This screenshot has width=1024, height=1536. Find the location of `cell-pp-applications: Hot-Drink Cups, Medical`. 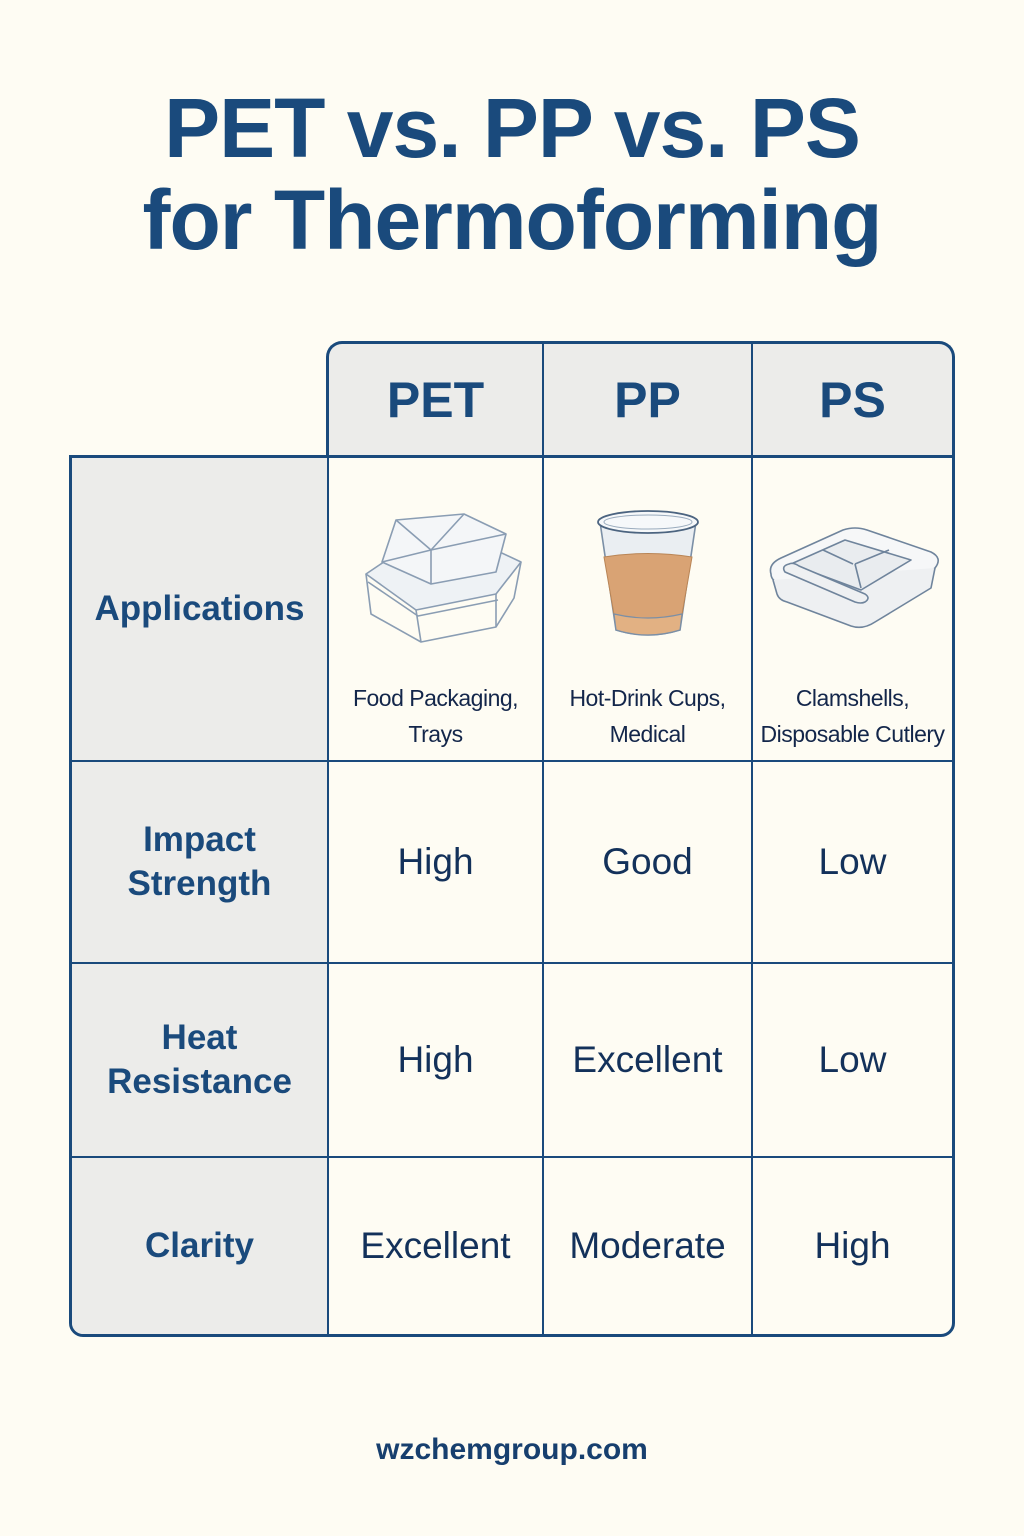

cell-pp-applications: Hot-Drink Cups, Medical is located at coordinates (648, 609).